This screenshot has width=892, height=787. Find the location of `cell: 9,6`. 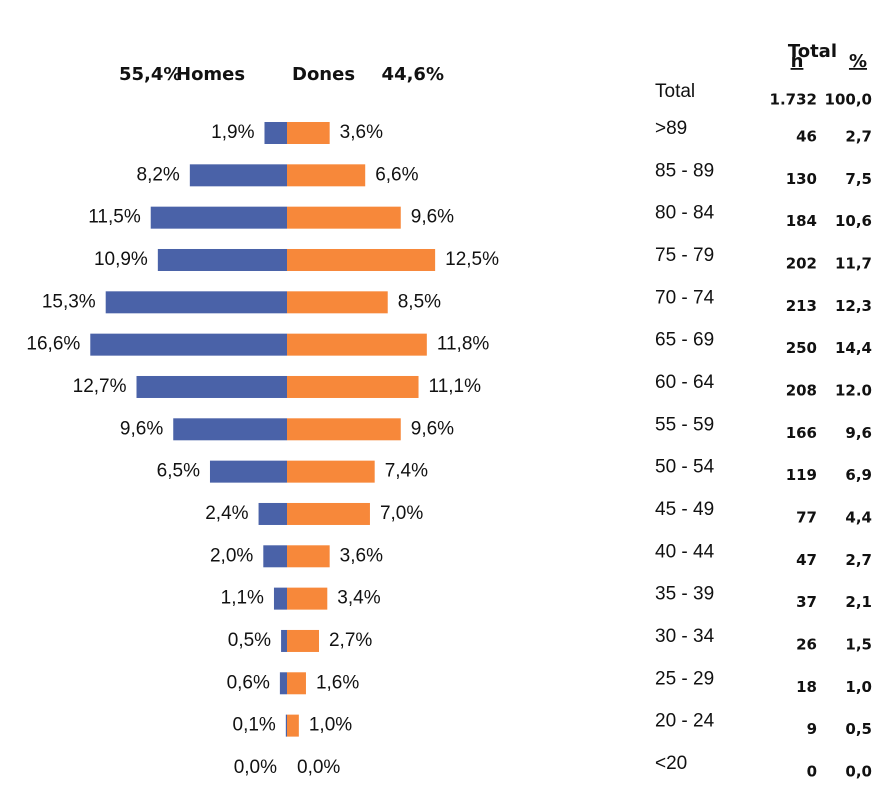

cell: 9,6 is located at coordinates (858, 433).